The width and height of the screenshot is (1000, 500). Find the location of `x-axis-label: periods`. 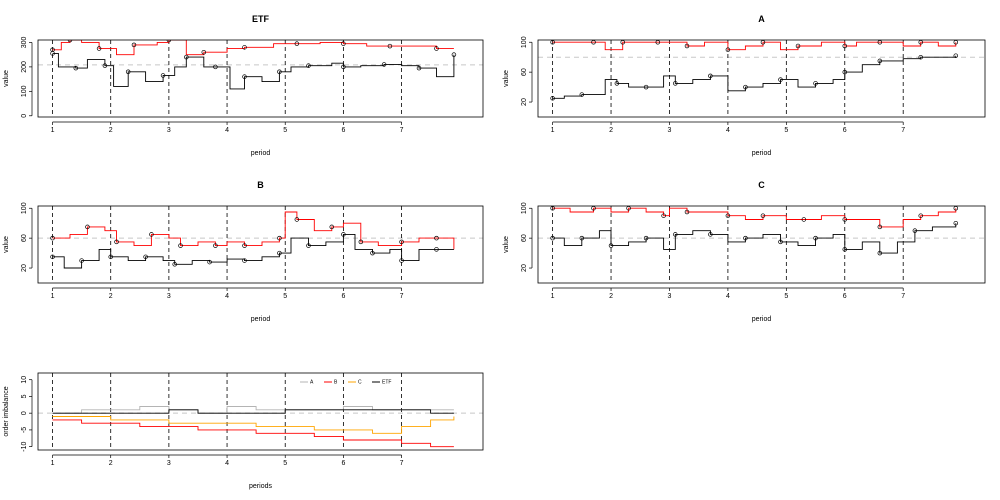

x-axis-label: periods is located at coordinates (260, 486).